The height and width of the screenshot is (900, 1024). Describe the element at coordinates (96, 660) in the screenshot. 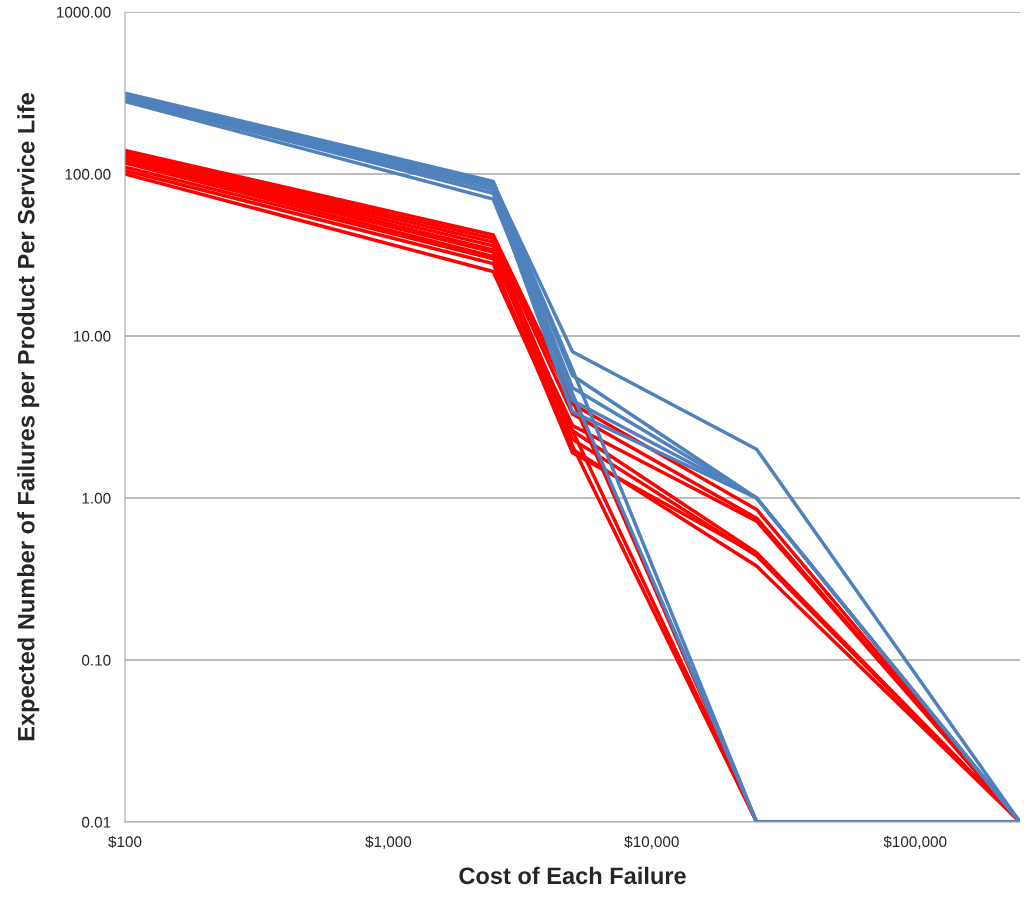

I see `y-tick-label: 0.10` at that location.